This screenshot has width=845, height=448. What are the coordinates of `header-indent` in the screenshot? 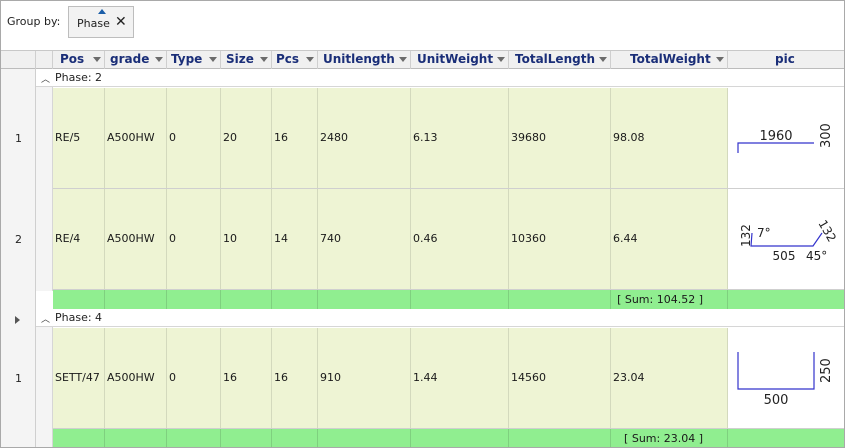 It's located at (44, 60).